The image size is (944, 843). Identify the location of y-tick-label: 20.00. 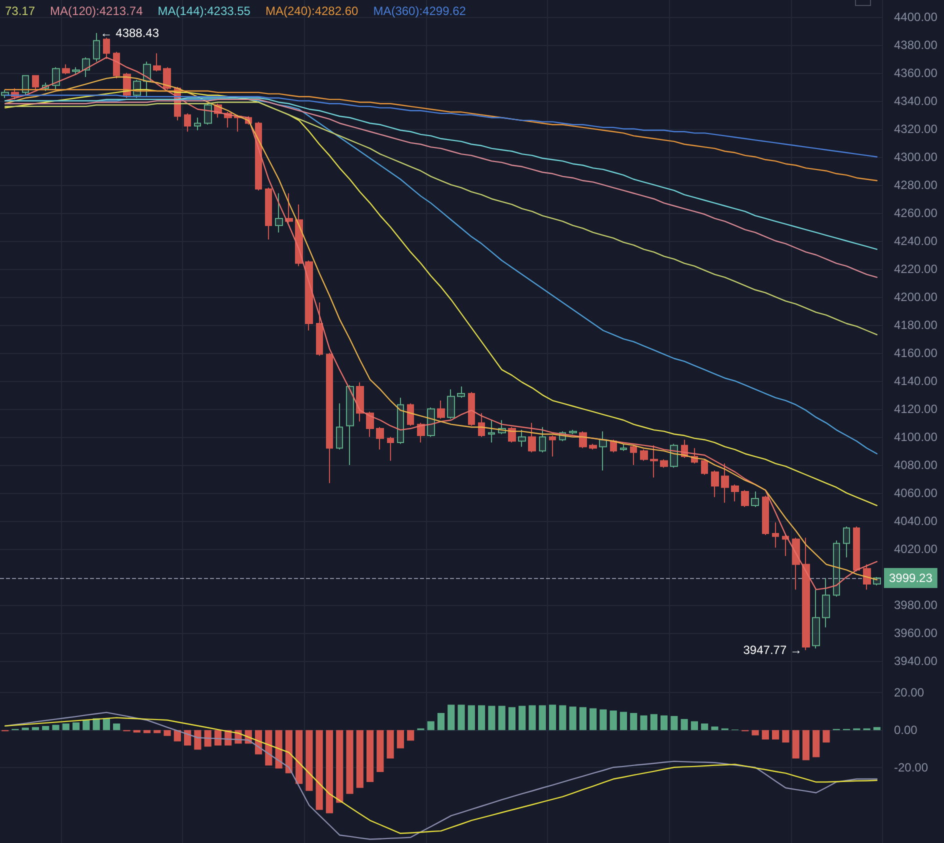
(909, 692).